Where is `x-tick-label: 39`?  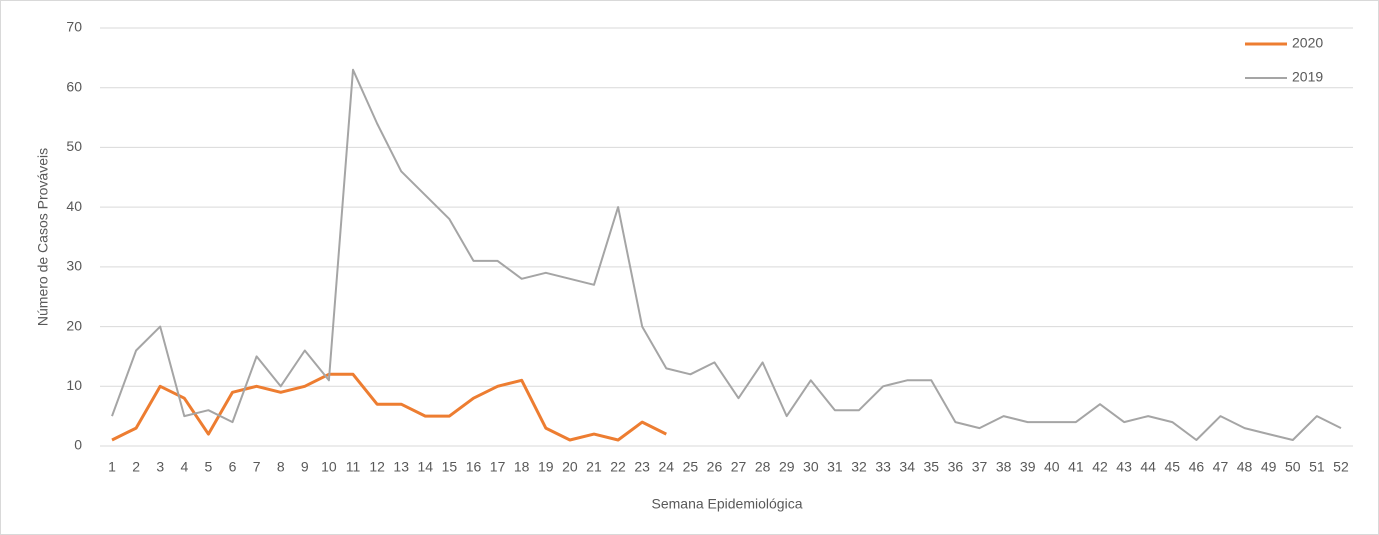 x-tick-label: 39 is located at coordinates (1028, 467).